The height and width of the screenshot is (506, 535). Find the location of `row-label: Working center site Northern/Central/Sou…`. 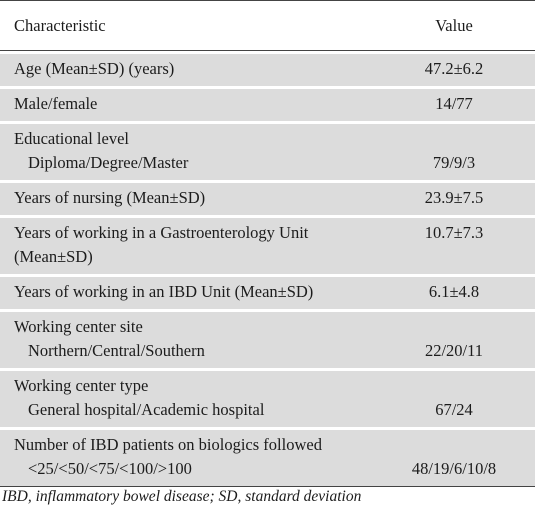

row-label: Working center site Northern/Central/Sou… is located at coordinates (197, 340).